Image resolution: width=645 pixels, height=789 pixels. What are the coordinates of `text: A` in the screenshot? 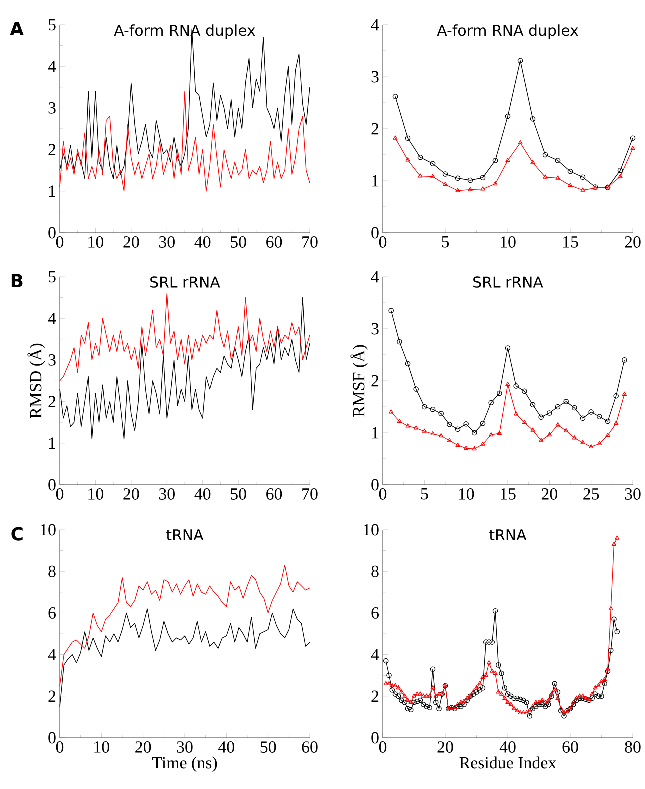 It's located at (17, 29).